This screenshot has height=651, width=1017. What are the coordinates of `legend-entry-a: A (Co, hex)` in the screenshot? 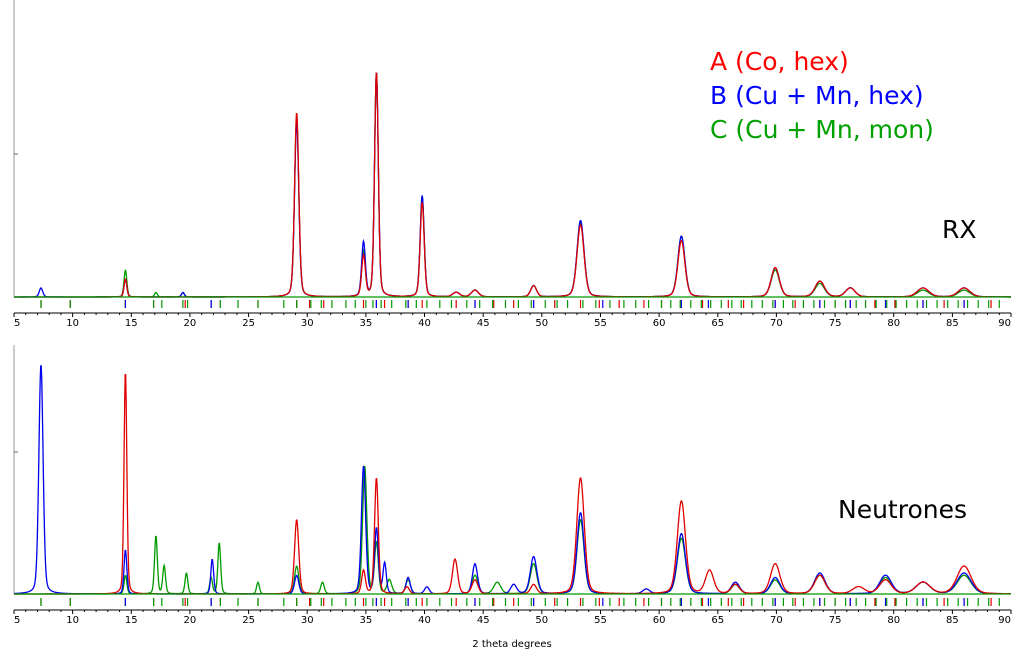 It's located at (779, 61).